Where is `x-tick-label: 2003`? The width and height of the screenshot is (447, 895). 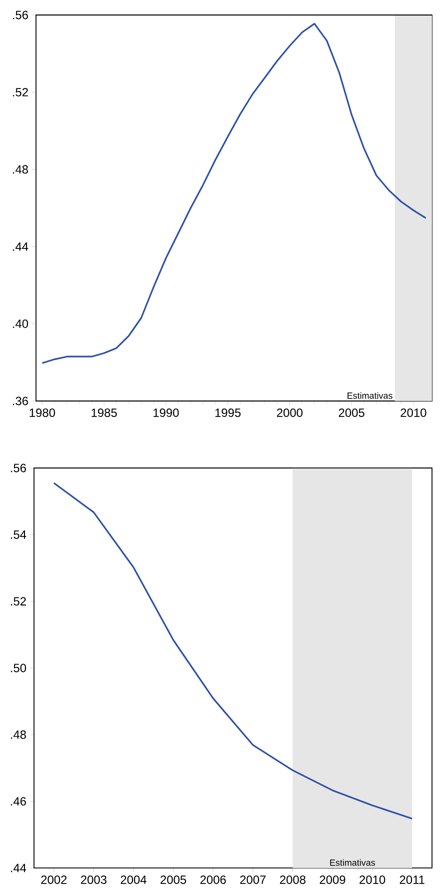
x-tick-label: 2003 is located at coordinates (93, 879).